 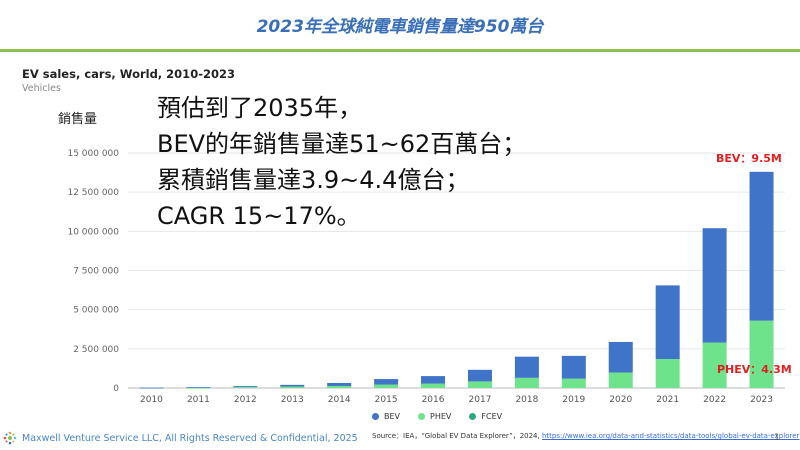 I want to click on legend-item-bev: BEV, so click(x=386, y=416).